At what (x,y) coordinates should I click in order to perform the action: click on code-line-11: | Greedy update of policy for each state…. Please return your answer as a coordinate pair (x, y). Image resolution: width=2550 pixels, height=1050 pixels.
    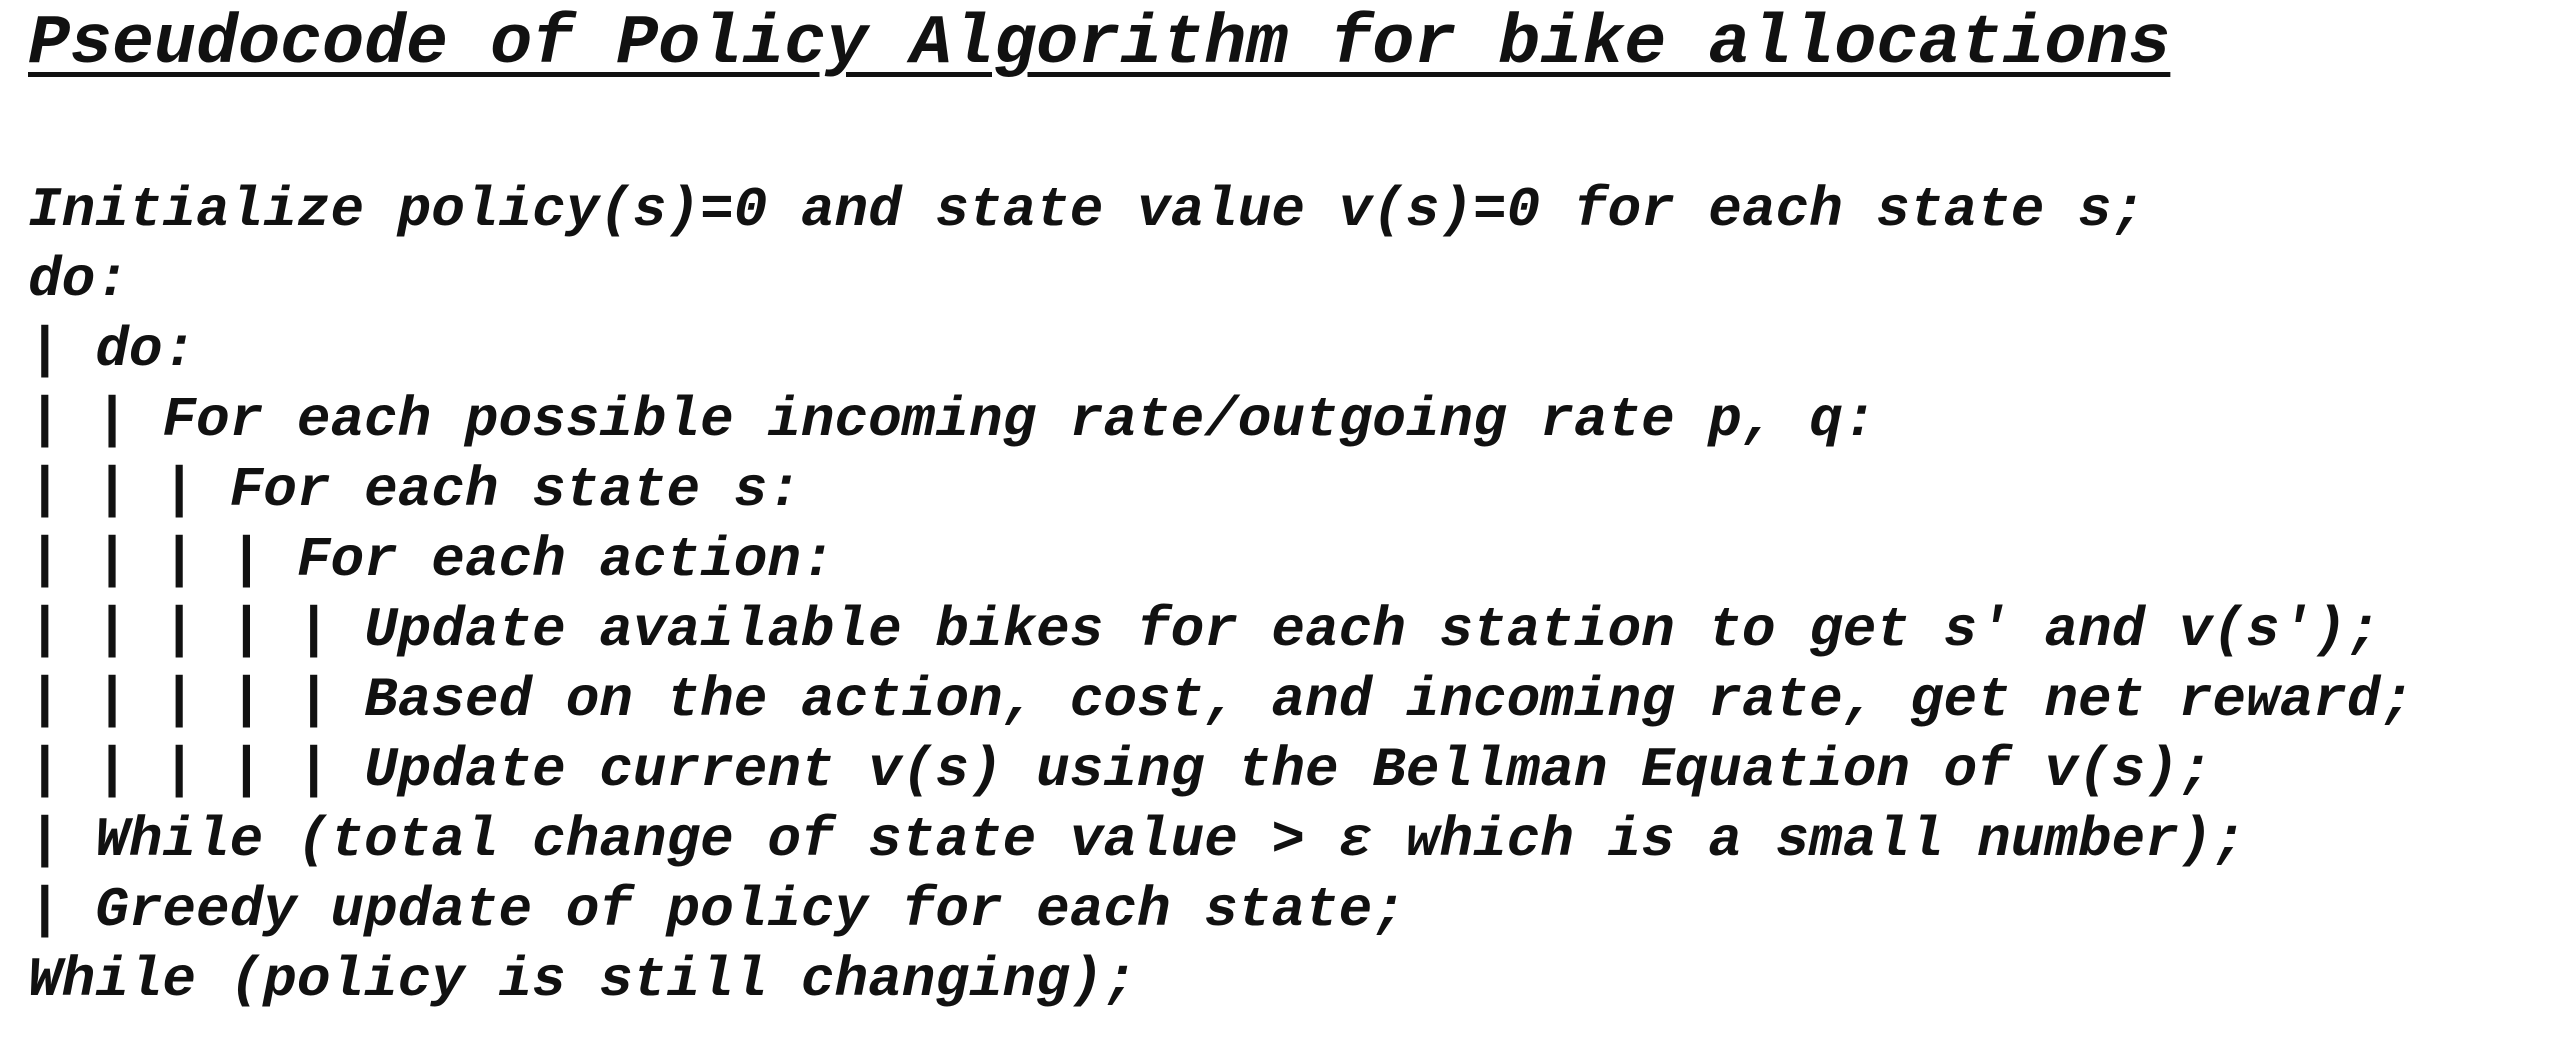
    Looking at the image, I should click on (1283, 910).